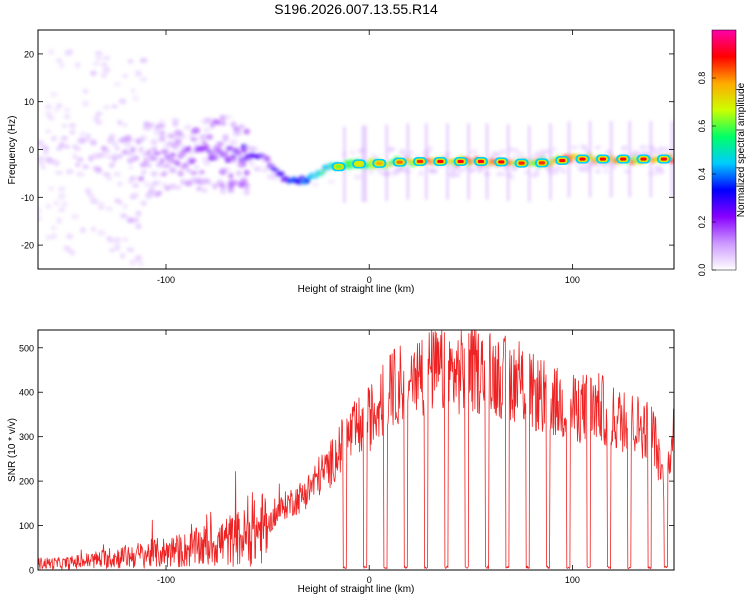 Image resolution: width=750 pixels, height=605 pixels. Describe the element at coordinates (12, 450) in the screenshot. I see `snr-y-label: SNR (10 * v/v)` at that location.